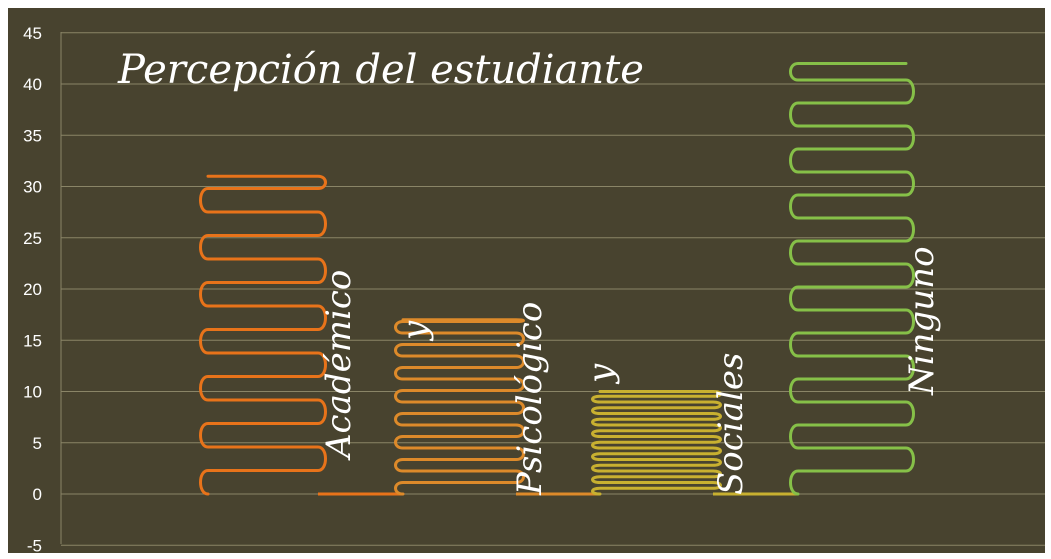 The height and width of the screenshot is (559, 1051). What do you see at coordinates (32, 238) in the screenshot?
I see `y-tick-label: 25` at bounding box center [32, 238].